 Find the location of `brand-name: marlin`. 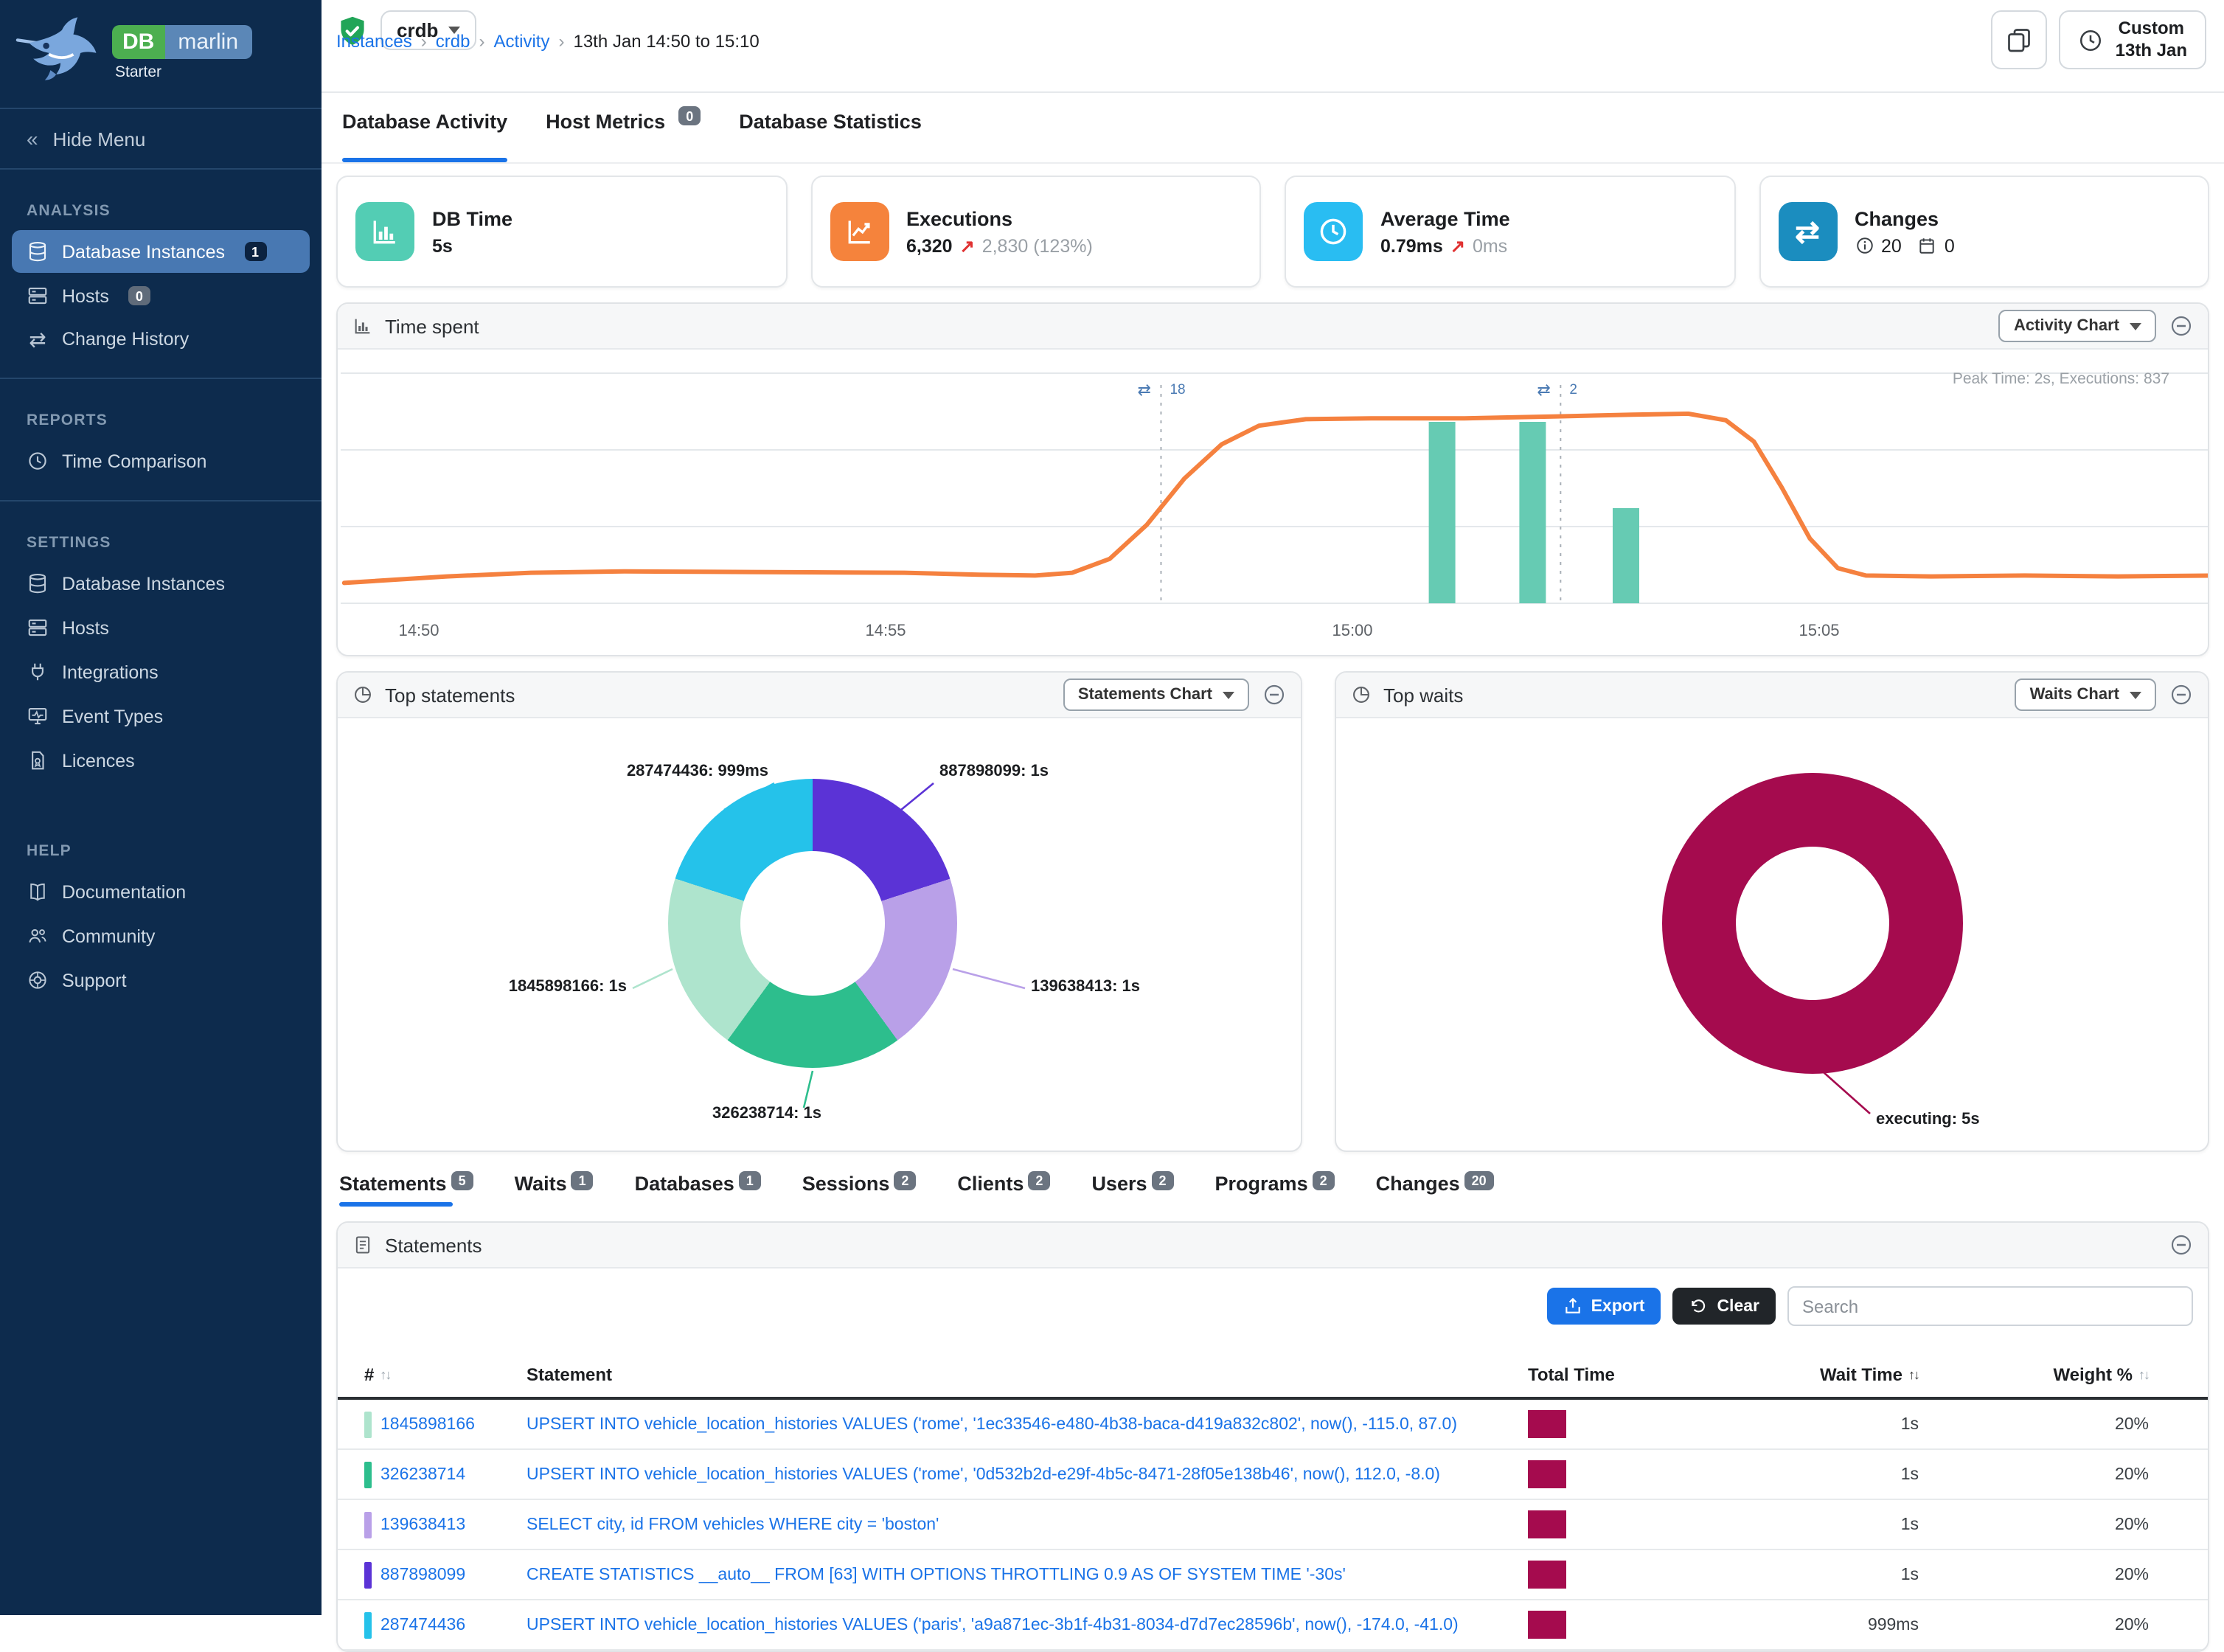

brand-name: marlin is located at coordinates (208, 41).